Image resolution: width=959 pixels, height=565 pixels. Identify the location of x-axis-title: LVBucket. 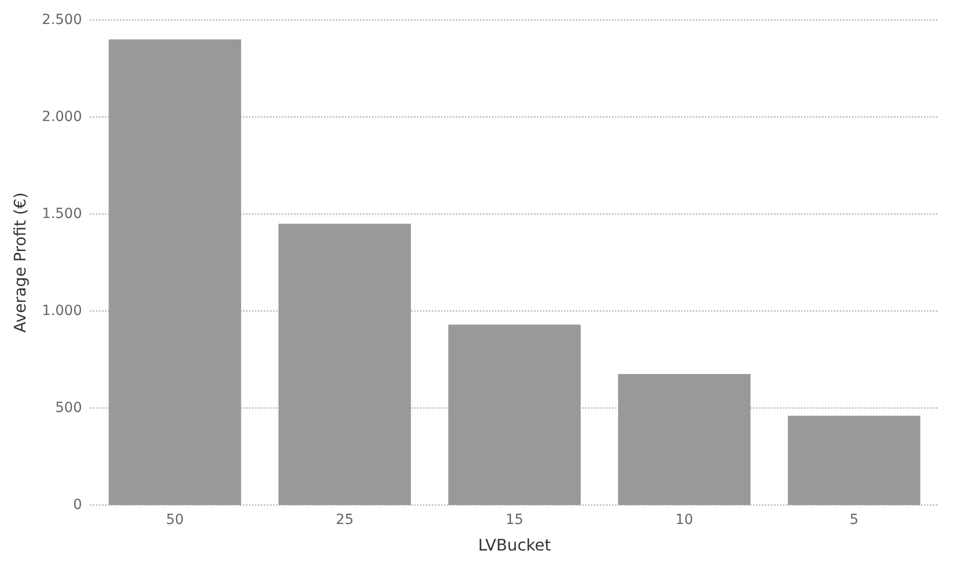
(514, 545).